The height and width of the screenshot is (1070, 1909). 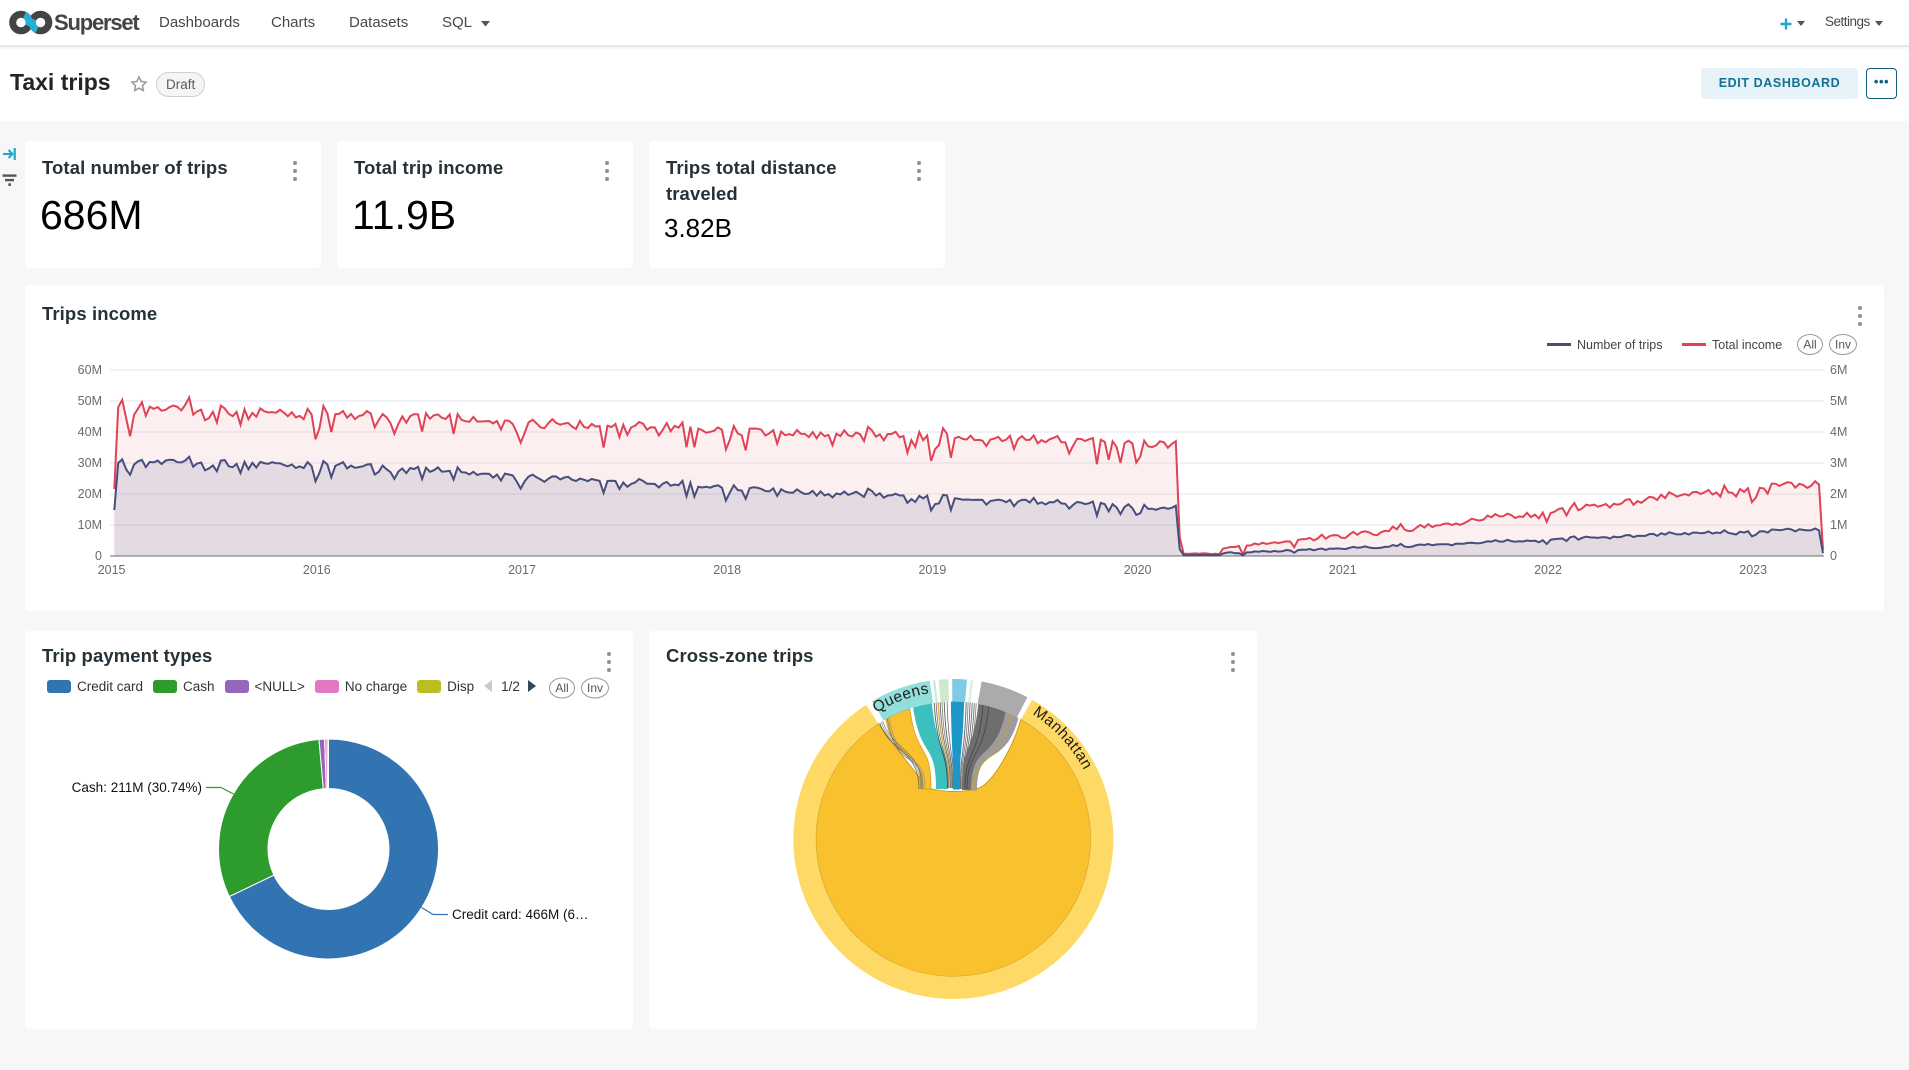 What do you see at coordinates (90, 494) in the screenshot?
I see `svg-text: 20M` at bounding box center [90, 494].